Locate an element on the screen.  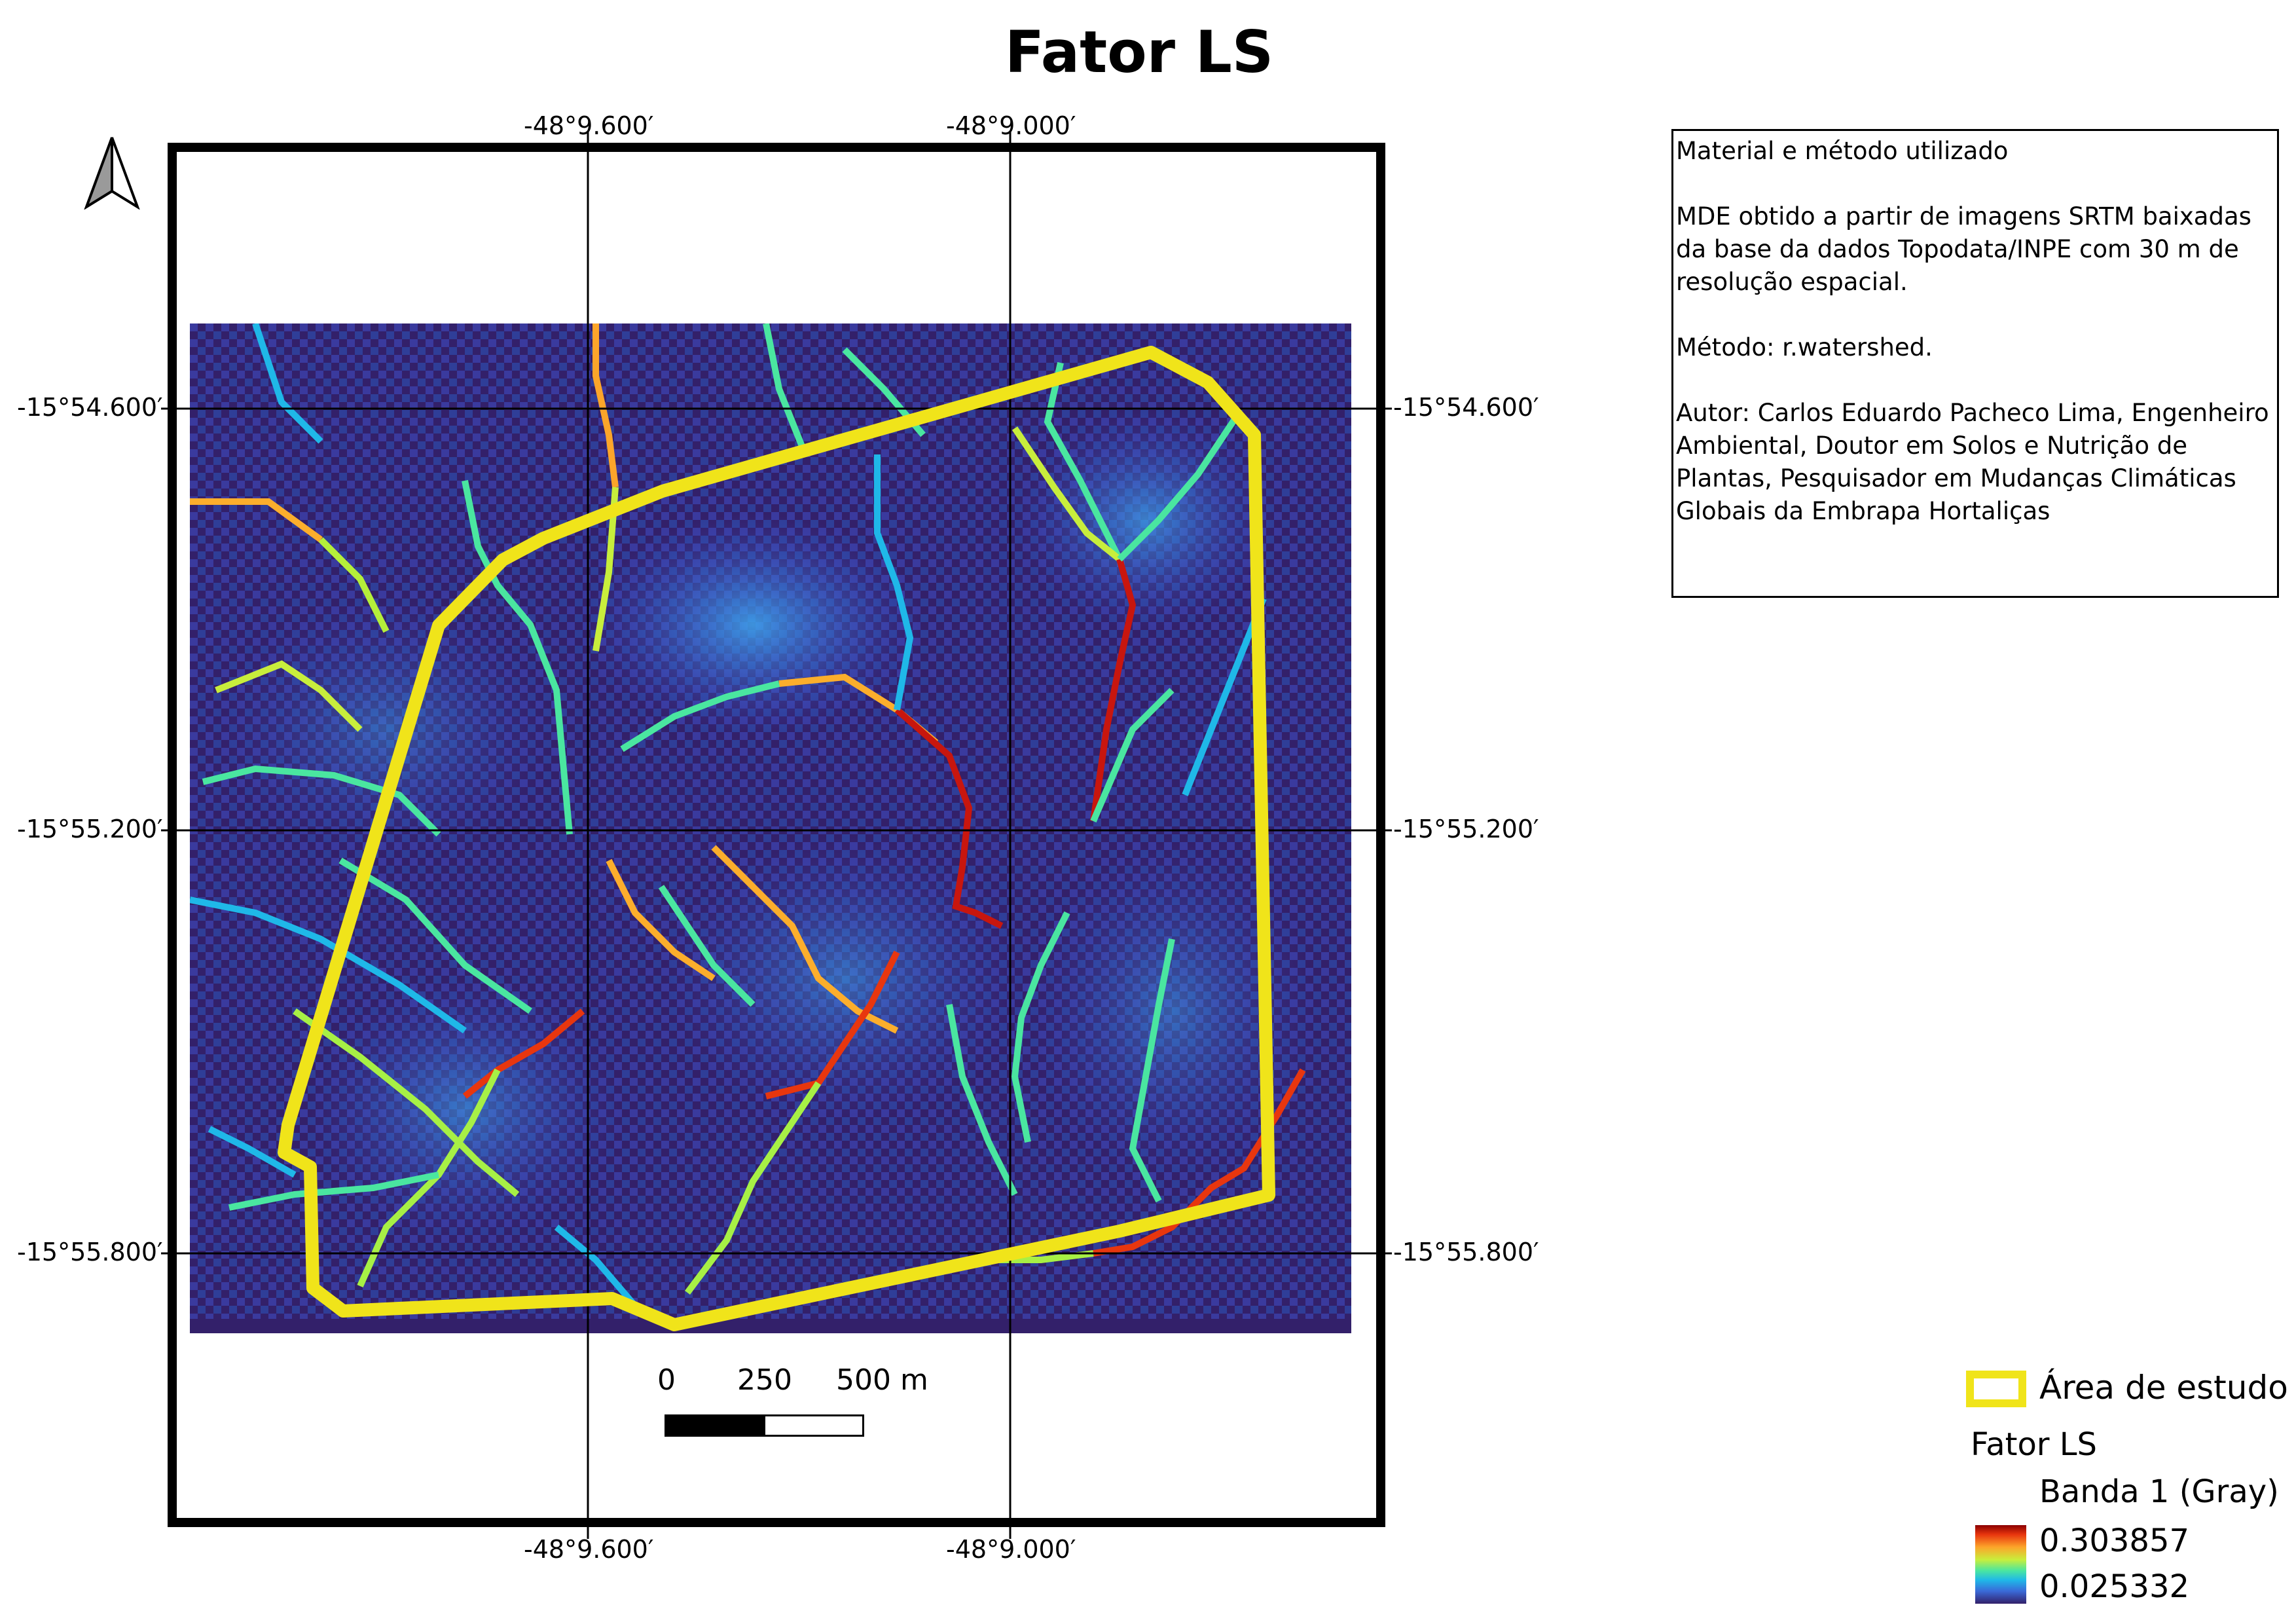
scale-bar-white-segment is located at coordinates (813, 1425).